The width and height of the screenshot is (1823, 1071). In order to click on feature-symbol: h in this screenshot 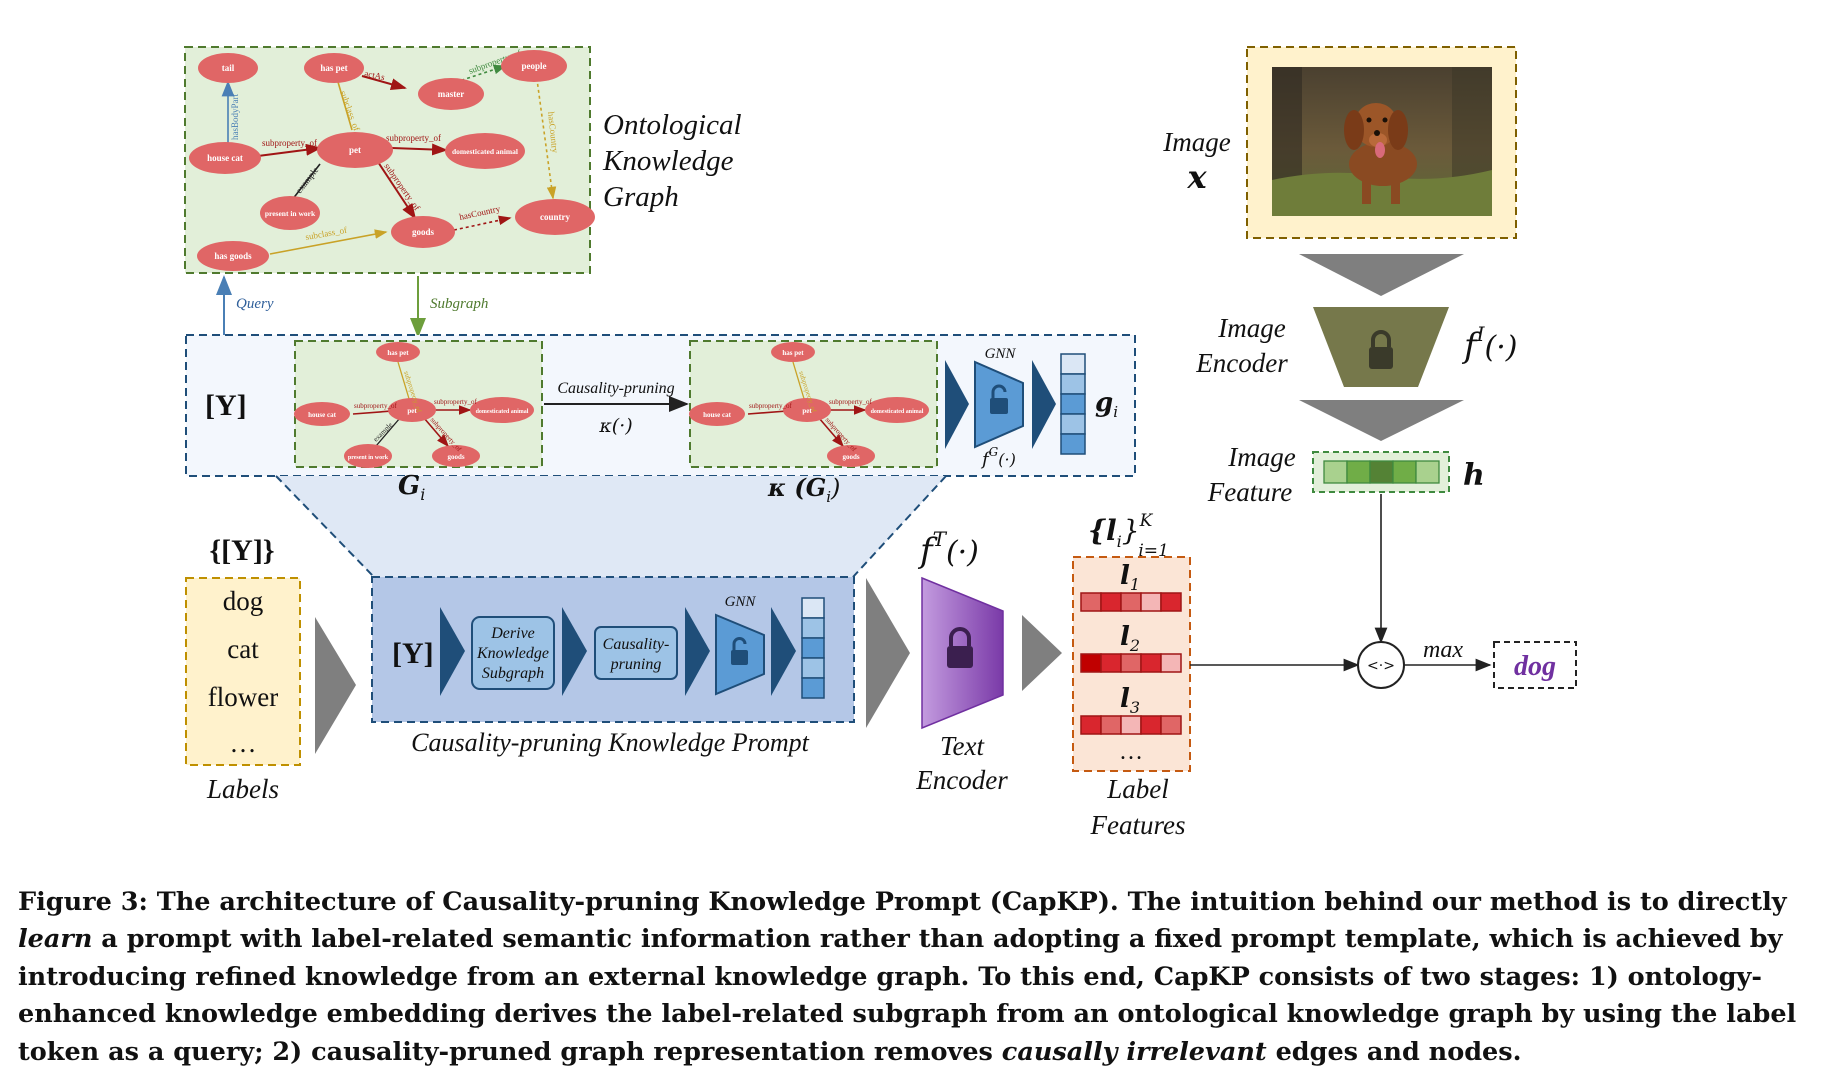, I will do `click(1474, 475)`.